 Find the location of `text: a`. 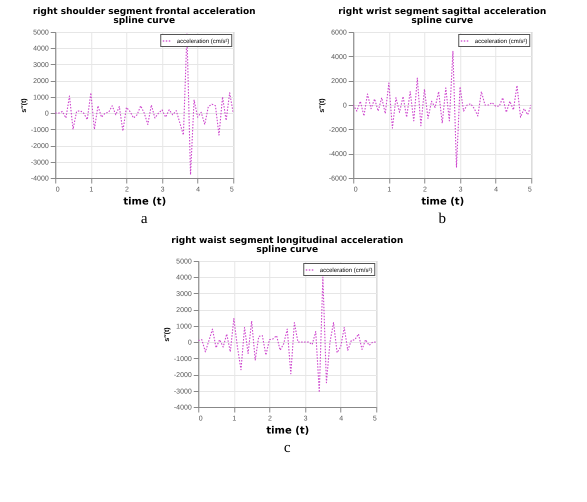

text: a is located at coordinates (144, 219).